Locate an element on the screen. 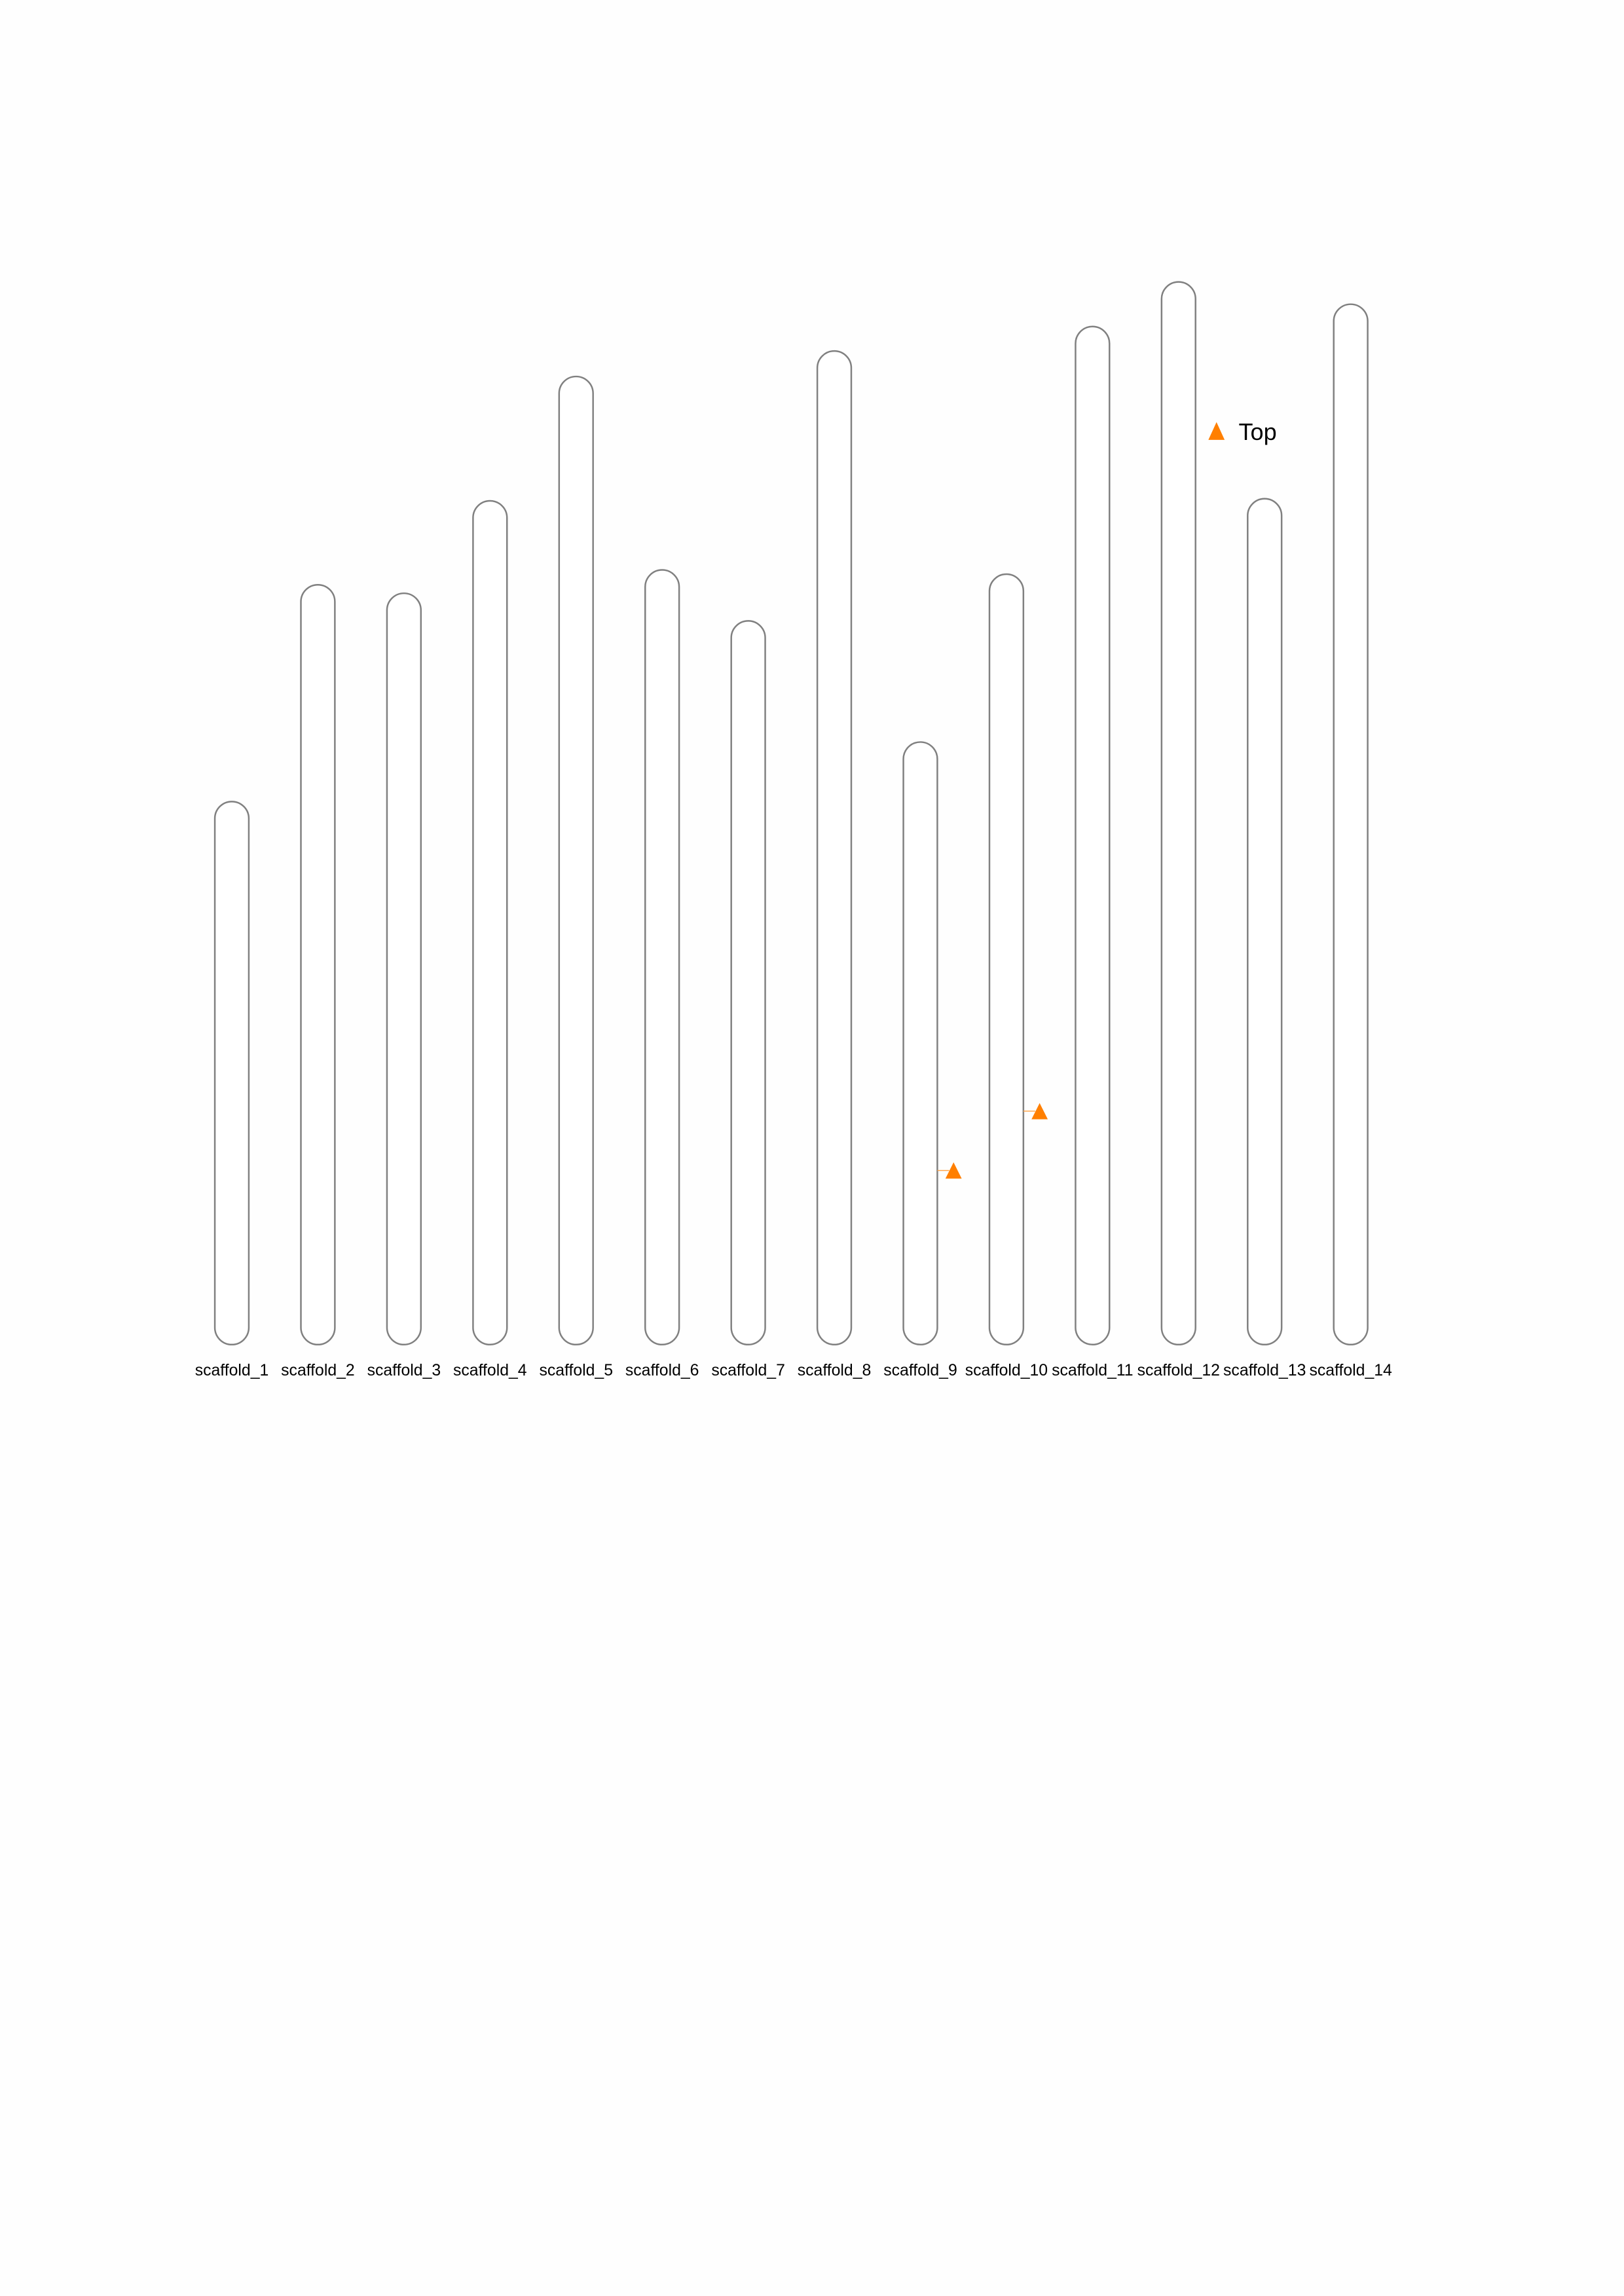 The width and height of the screenshot is (1624, 2296). chromosome-label: scaffold_6 is located at coordinates (662, 1370).